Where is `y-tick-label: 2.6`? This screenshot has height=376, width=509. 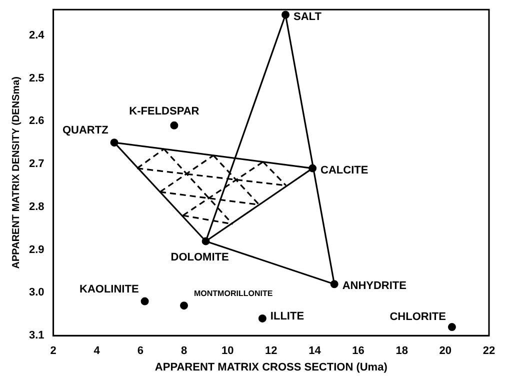
y-tick-label: 2.6 is located at coordinates (36, 121).